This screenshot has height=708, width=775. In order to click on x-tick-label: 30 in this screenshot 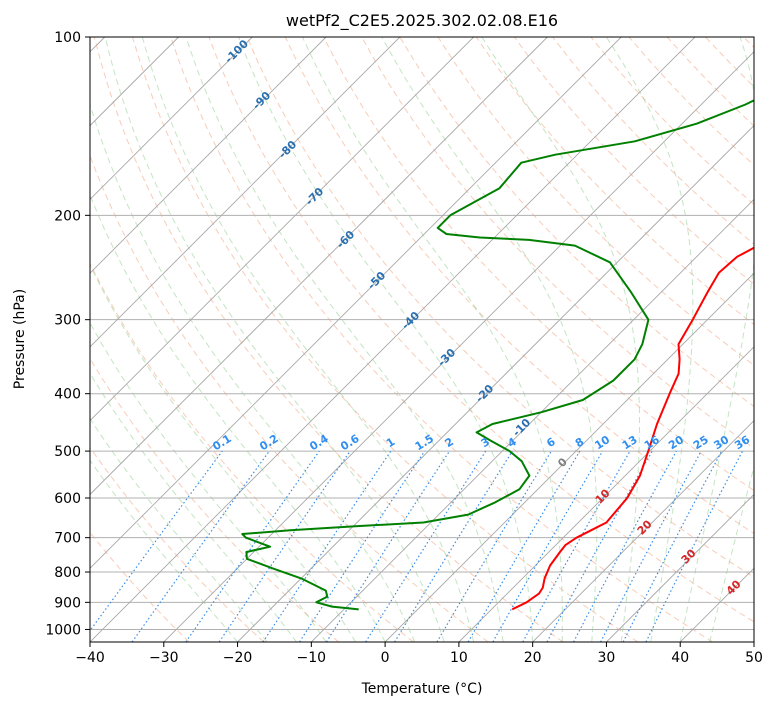, I will do `click(607, 658)`.